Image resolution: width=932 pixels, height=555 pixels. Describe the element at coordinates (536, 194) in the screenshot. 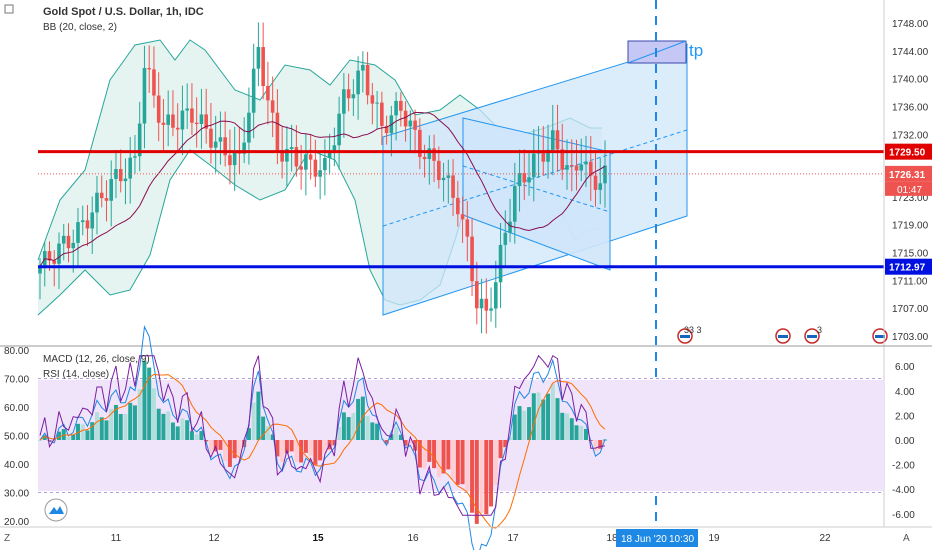

I see `inner-channel` at that location.